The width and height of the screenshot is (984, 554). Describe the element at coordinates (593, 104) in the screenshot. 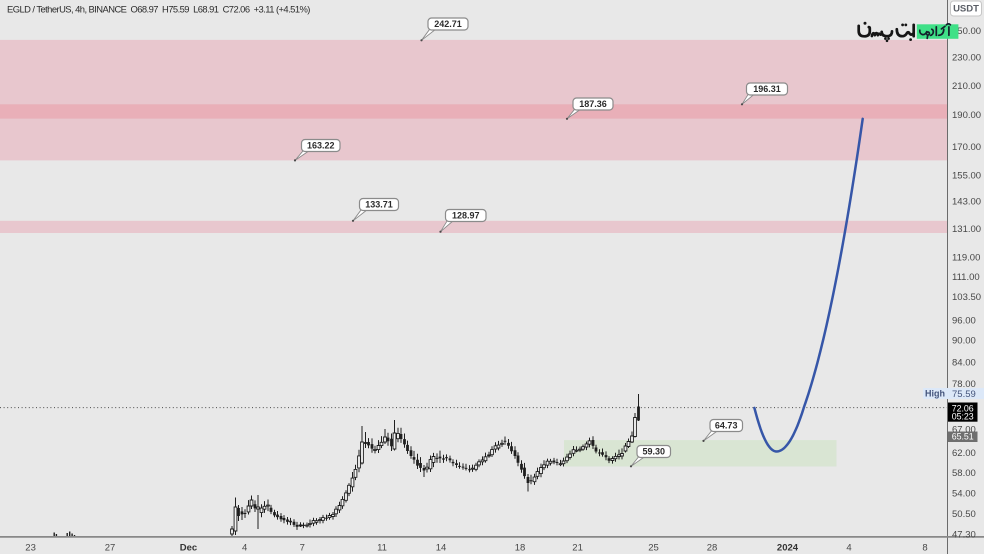

I see `svg-text: 187.36` at that location.